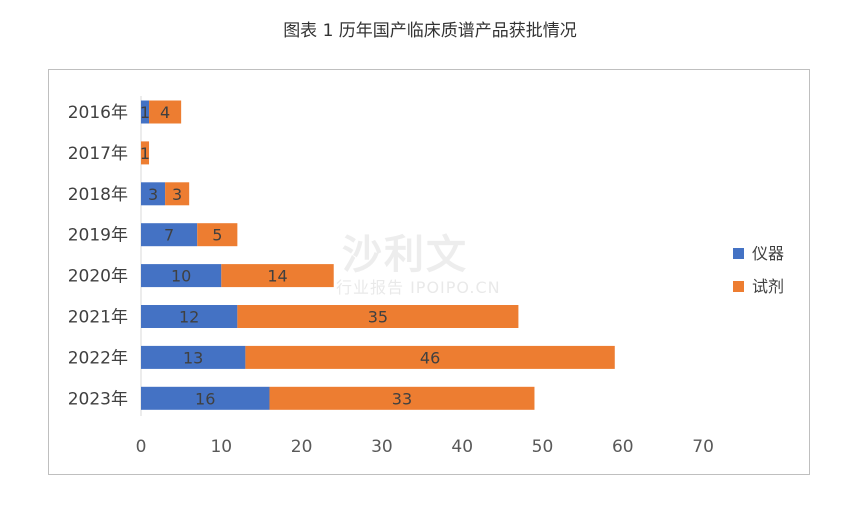 This screenshot has height=514, width=860. I want to click on data-label: 13, so click(193, 357).